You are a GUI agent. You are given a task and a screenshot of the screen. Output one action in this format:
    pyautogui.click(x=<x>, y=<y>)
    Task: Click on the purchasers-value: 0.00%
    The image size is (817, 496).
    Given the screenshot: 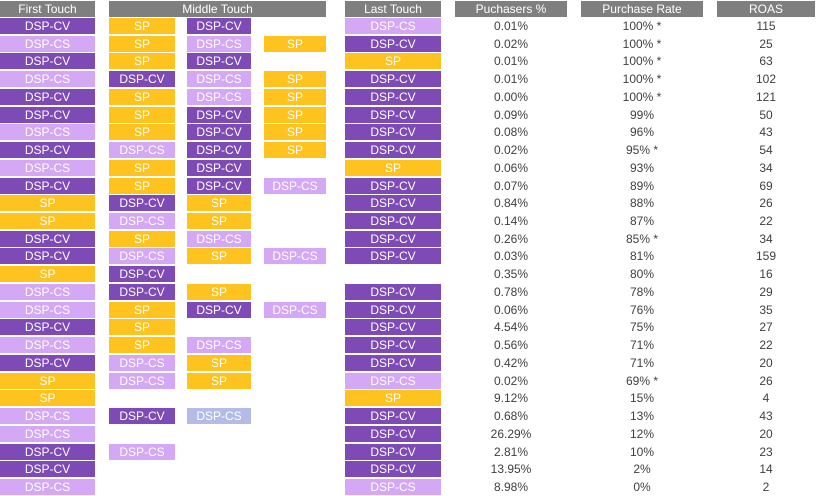 What is the action you would take?
    pyautogui.click(x=511, y=97)
    